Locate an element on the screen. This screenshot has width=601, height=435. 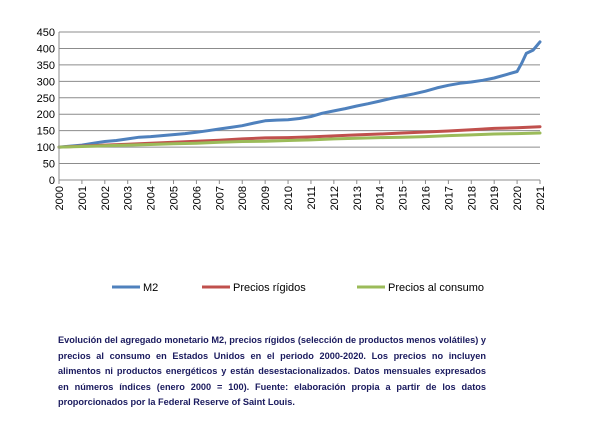
x-tick-label: 2006 is located at coordinates (197, 198).